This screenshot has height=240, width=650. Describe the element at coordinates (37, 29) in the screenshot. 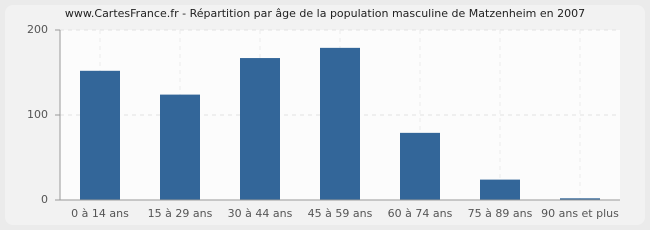

I see `y-tick-label: 200` at that location.